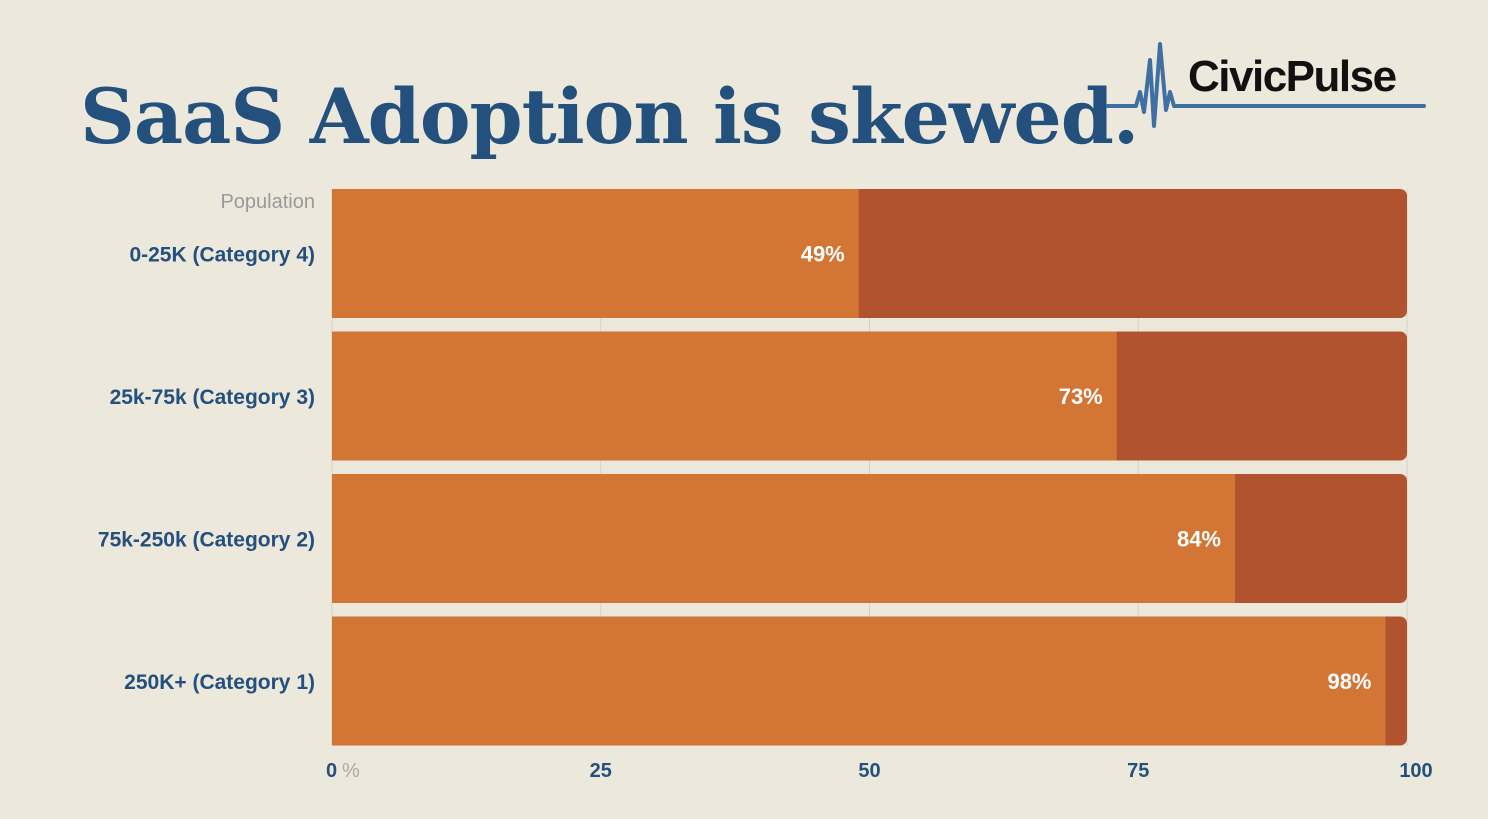  What do you see at coordinates (1199, 539) in the screenshot?
I see `data-label: 84%` at bounding box center [1199, 539].